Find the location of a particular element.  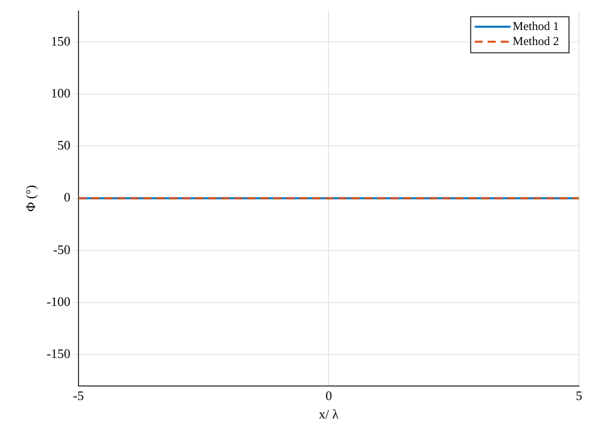

y-tick-label: 0 is located at coordinates (67, 197).